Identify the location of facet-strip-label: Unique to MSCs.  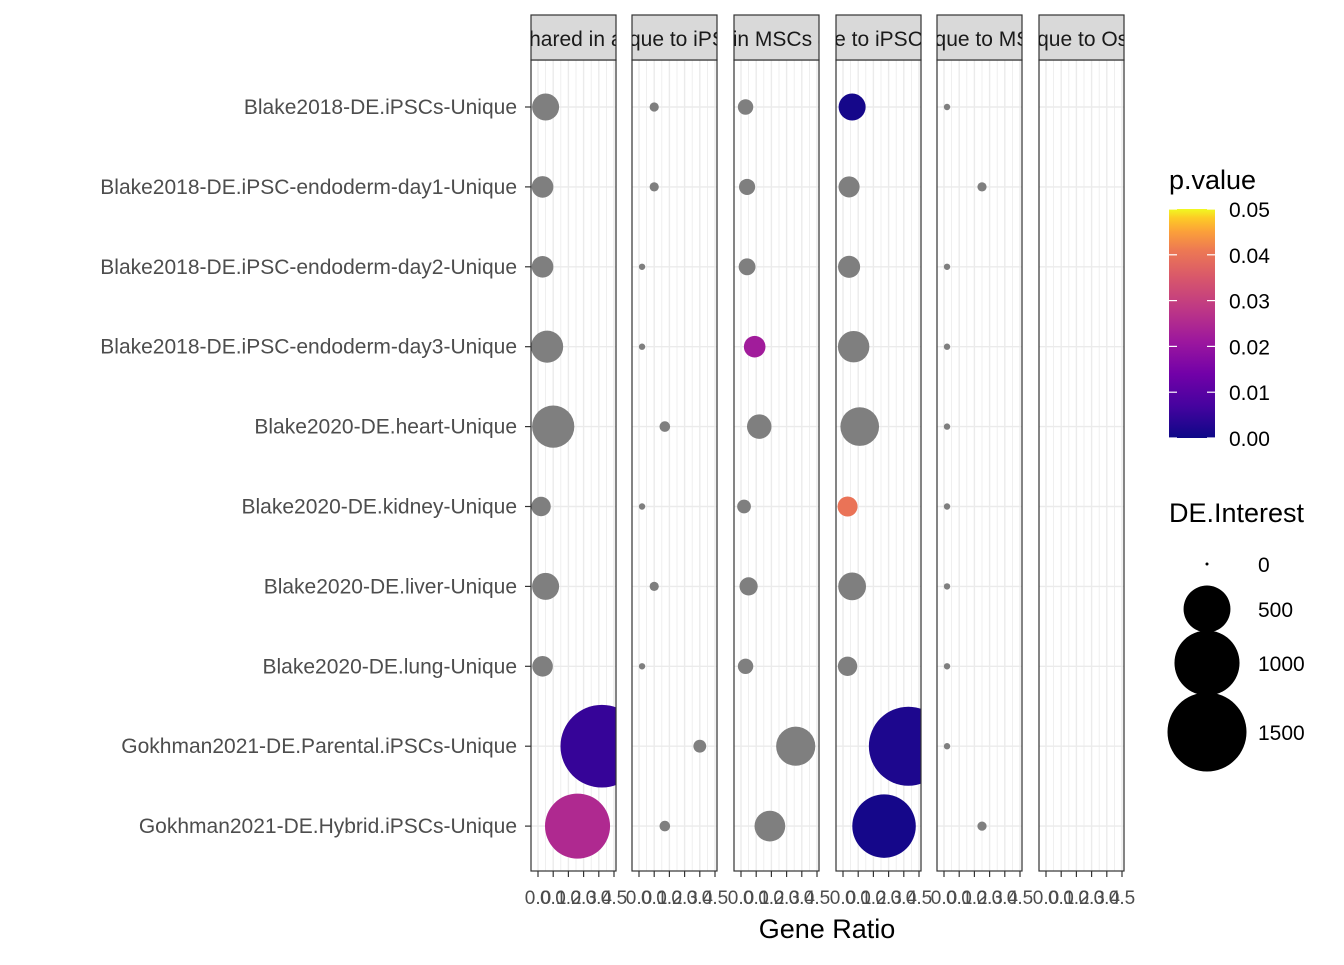
(979, 39).